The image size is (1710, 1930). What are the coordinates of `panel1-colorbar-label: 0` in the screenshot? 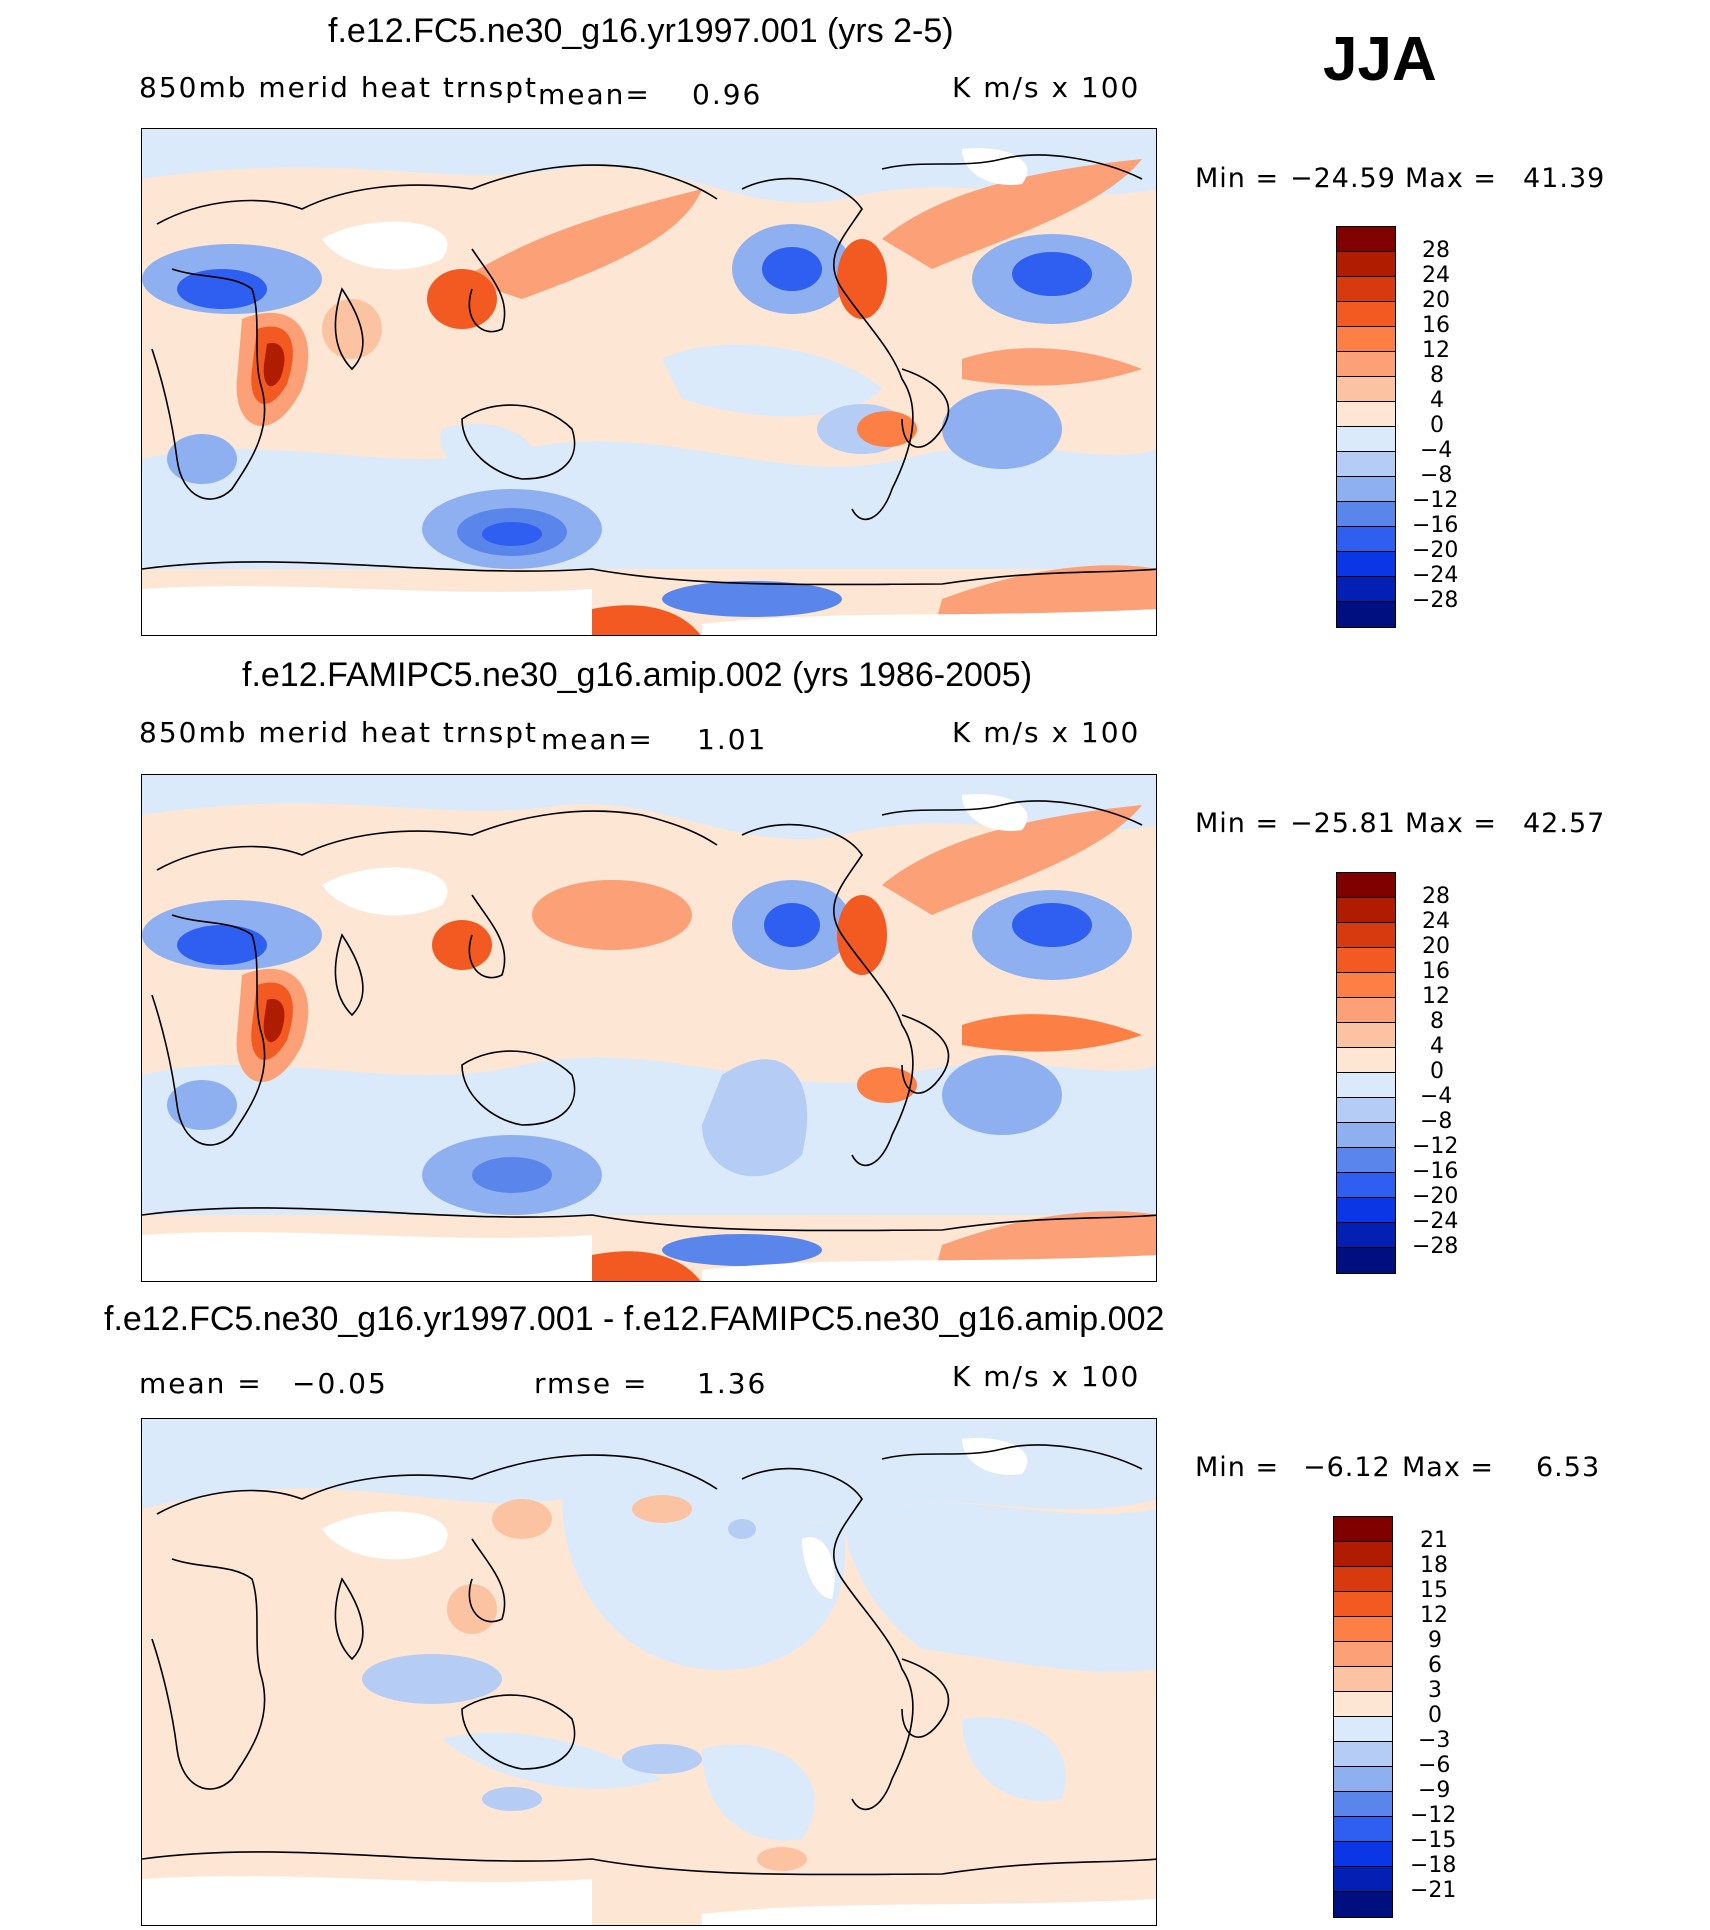 It's located at (1437, 425).